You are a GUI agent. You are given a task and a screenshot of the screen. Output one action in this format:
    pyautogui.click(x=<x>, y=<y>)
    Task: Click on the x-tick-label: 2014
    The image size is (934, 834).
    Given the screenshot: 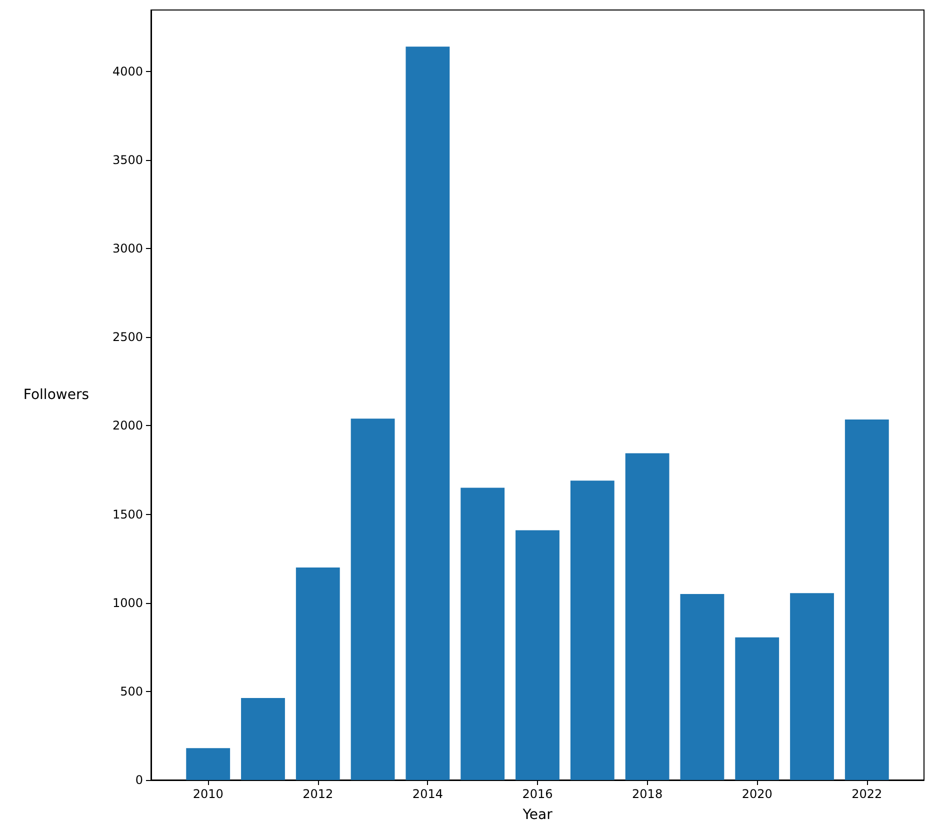 What is the action you would take?
    pyautogui.click(x=427, y=794)
    